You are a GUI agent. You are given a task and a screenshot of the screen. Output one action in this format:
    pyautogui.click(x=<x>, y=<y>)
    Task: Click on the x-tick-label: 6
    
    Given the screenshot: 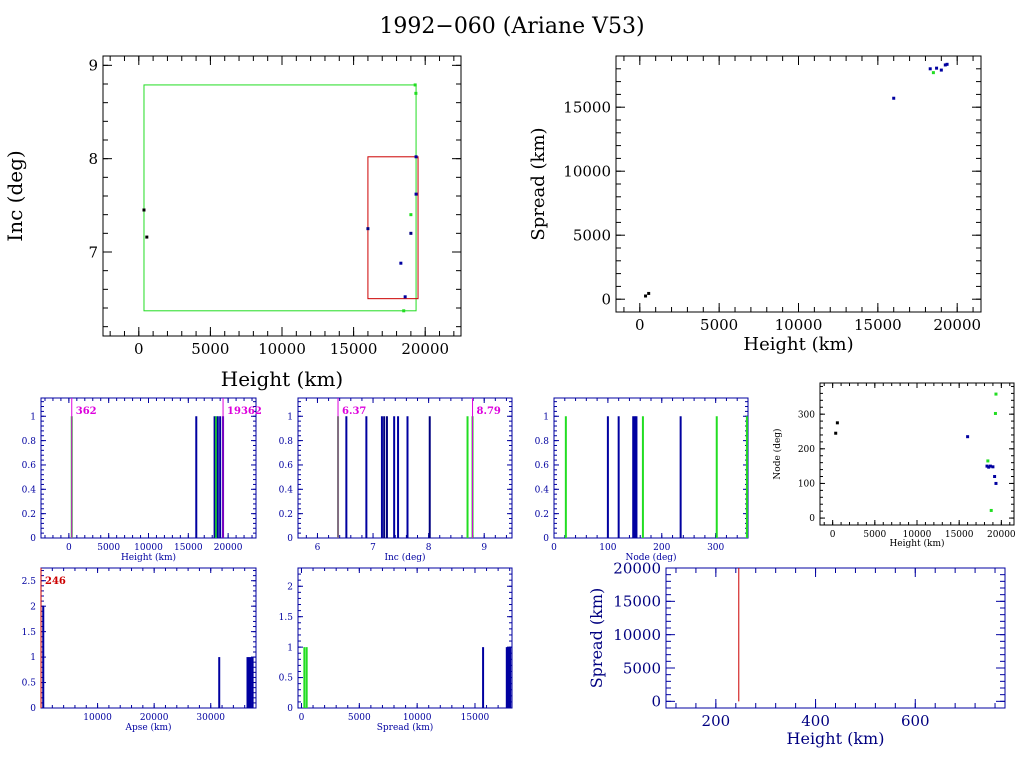 What is the action you would take?
    pyautogui.click(x=318, y=548)
    